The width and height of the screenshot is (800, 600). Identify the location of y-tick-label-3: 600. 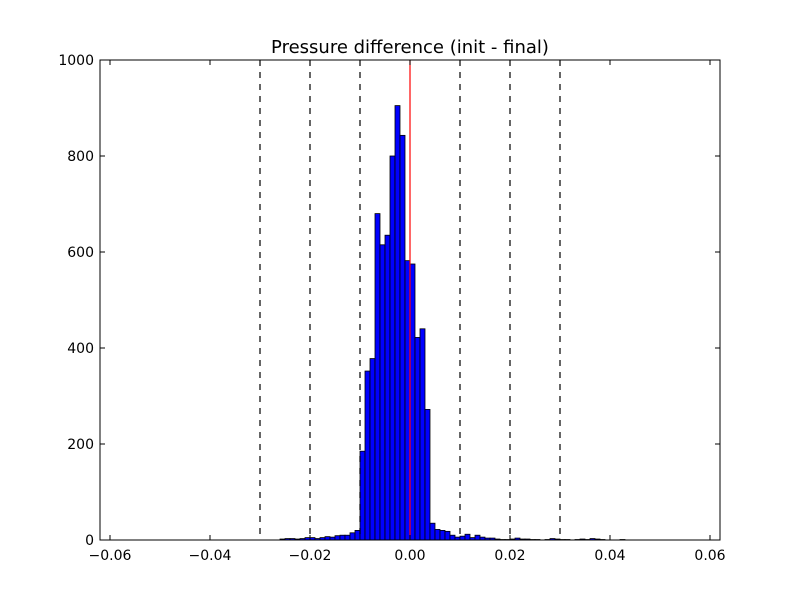
(80, 253).